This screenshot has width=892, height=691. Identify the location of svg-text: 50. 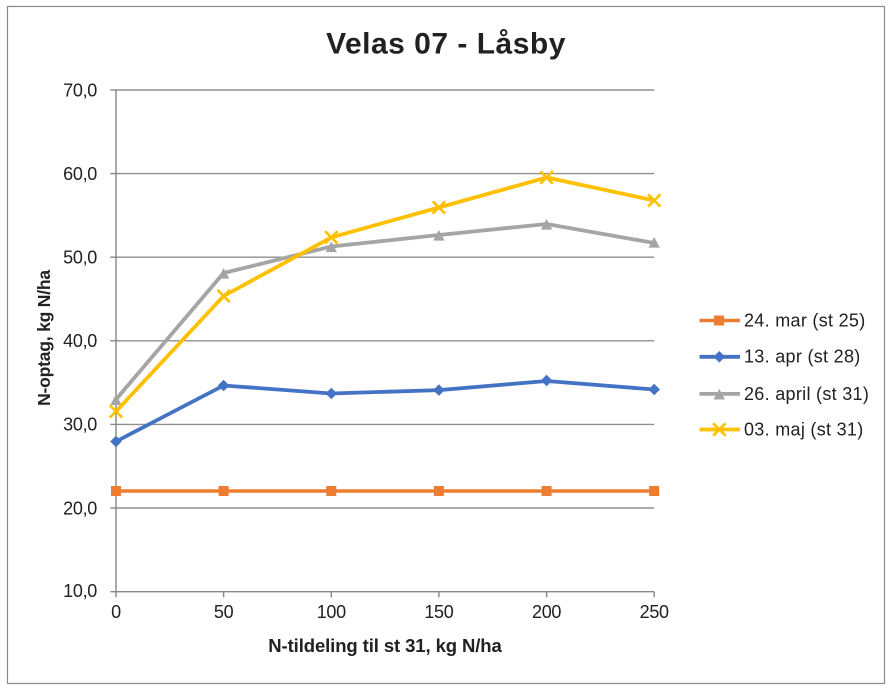
(224, 612).